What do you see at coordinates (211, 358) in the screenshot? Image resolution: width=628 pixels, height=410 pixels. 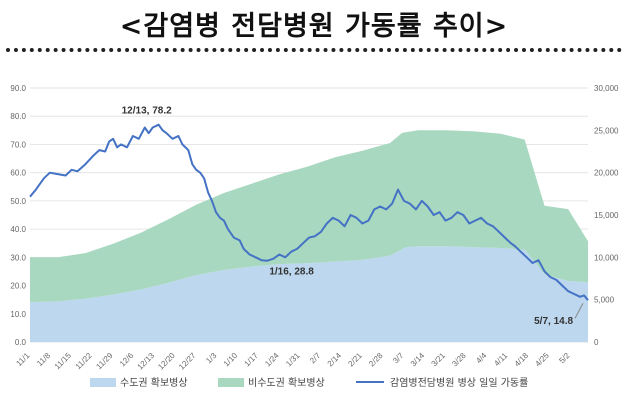 I see `x-axis-tick: 1/3` at bounding box center [211, 358].